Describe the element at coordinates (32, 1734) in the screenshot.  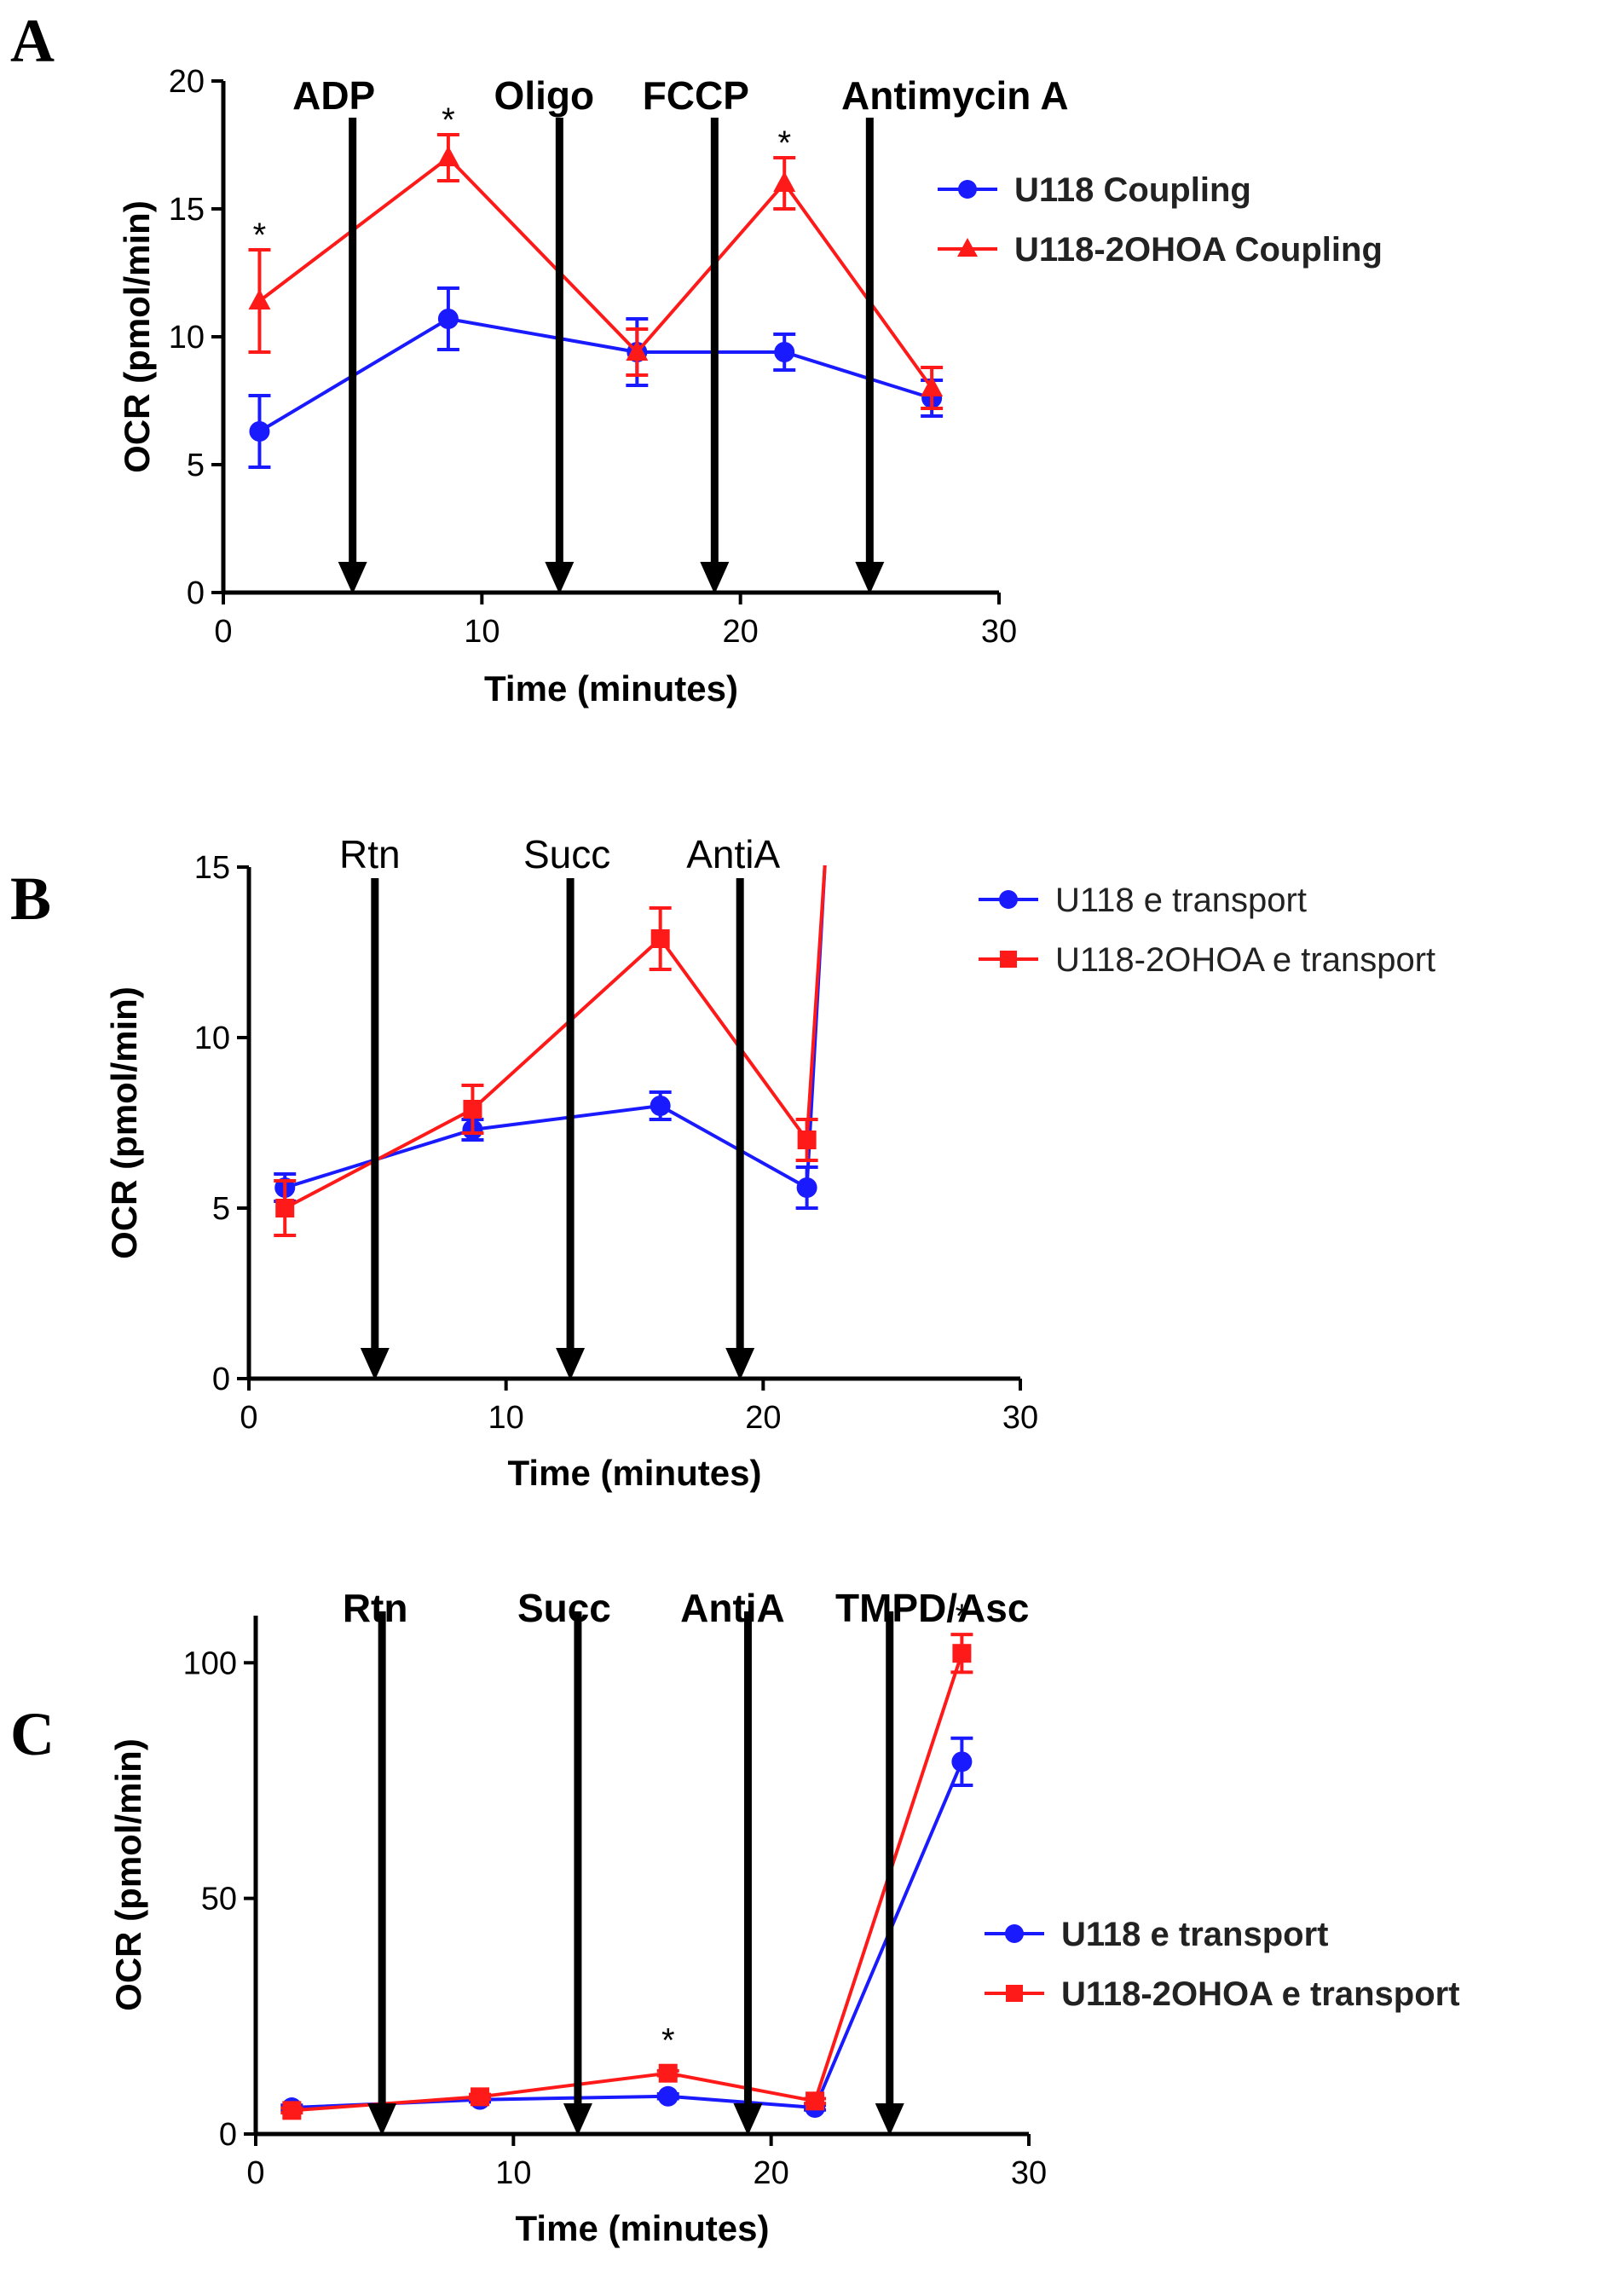
I see `panel-letter-c: C` at that location.